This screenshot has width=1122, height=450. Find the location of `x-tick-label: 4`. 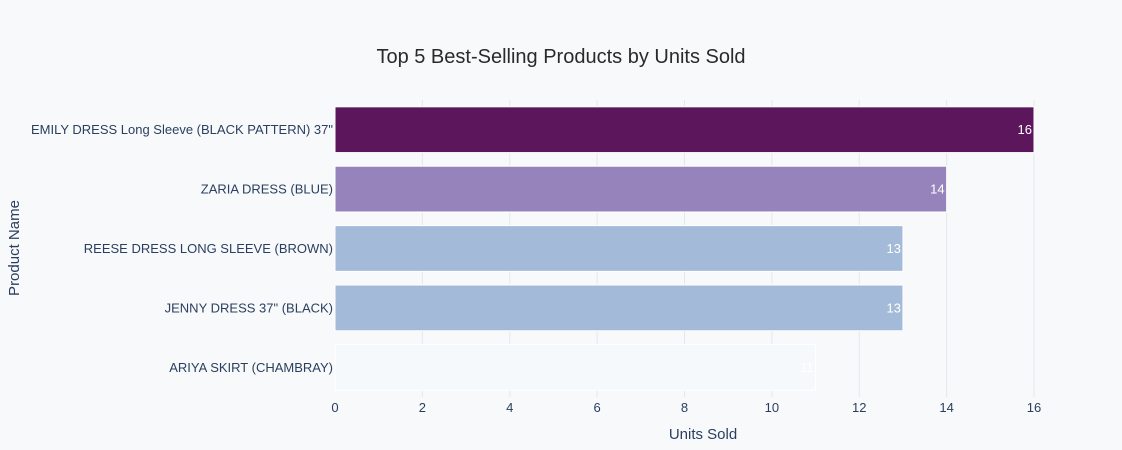

x-tick-label: 4 is located at coordinates (509, 407).